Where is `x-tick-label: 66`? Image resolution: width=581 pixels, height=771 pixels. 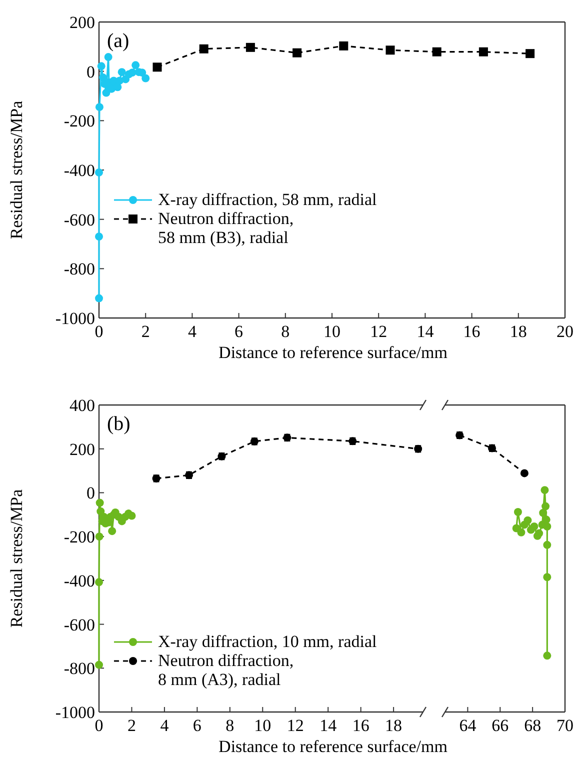 x-tick-label: 66 is located at coordinates (500, 725).